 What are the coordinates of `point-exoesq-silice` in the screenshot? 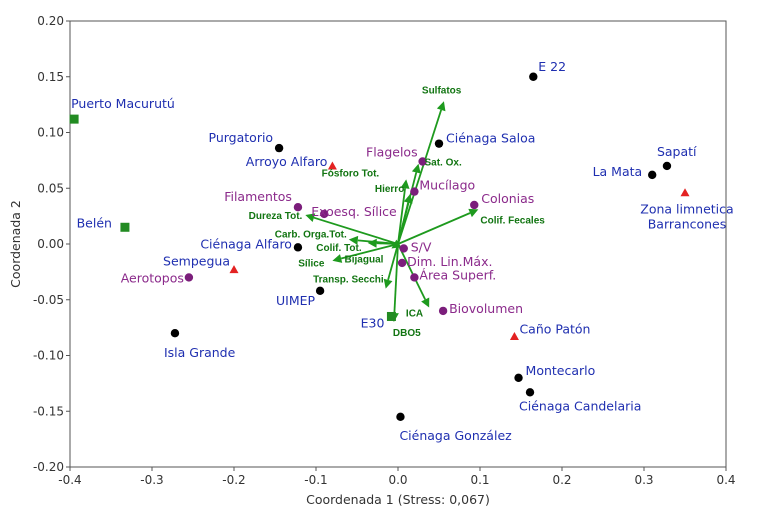 It's located at (324, 214).